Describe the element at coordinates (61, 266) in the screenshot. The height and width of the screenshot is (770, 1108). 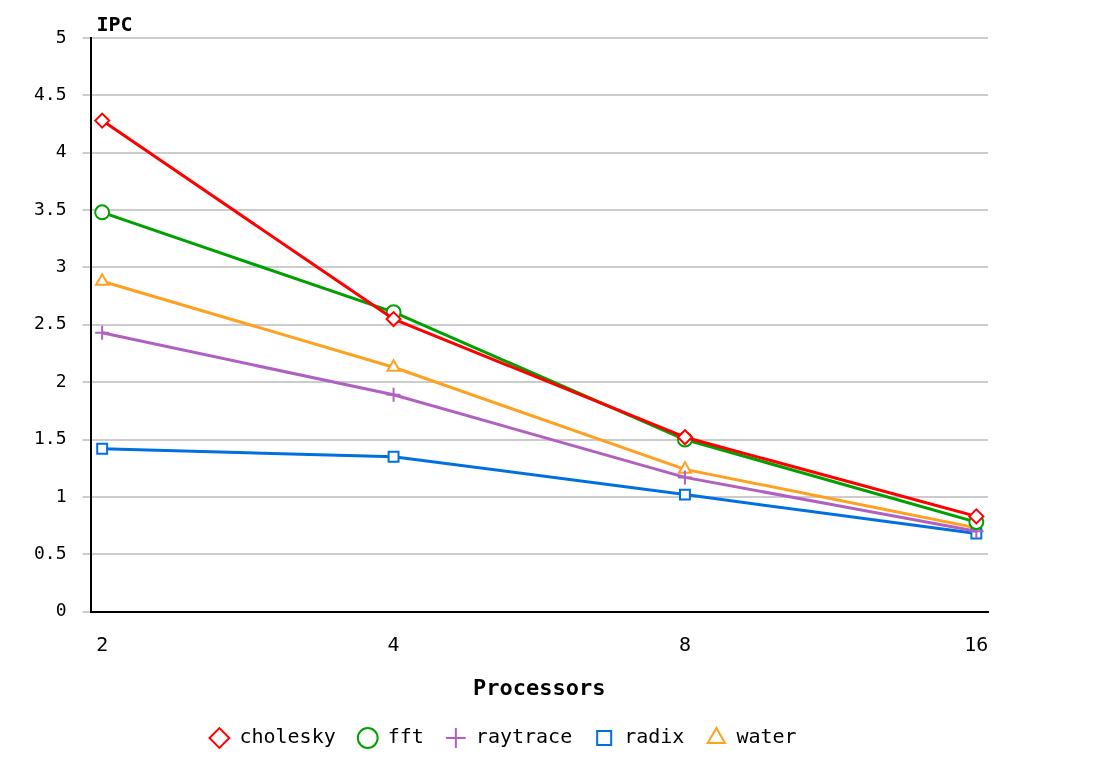
I see `y-tick-label: 3` at that location.